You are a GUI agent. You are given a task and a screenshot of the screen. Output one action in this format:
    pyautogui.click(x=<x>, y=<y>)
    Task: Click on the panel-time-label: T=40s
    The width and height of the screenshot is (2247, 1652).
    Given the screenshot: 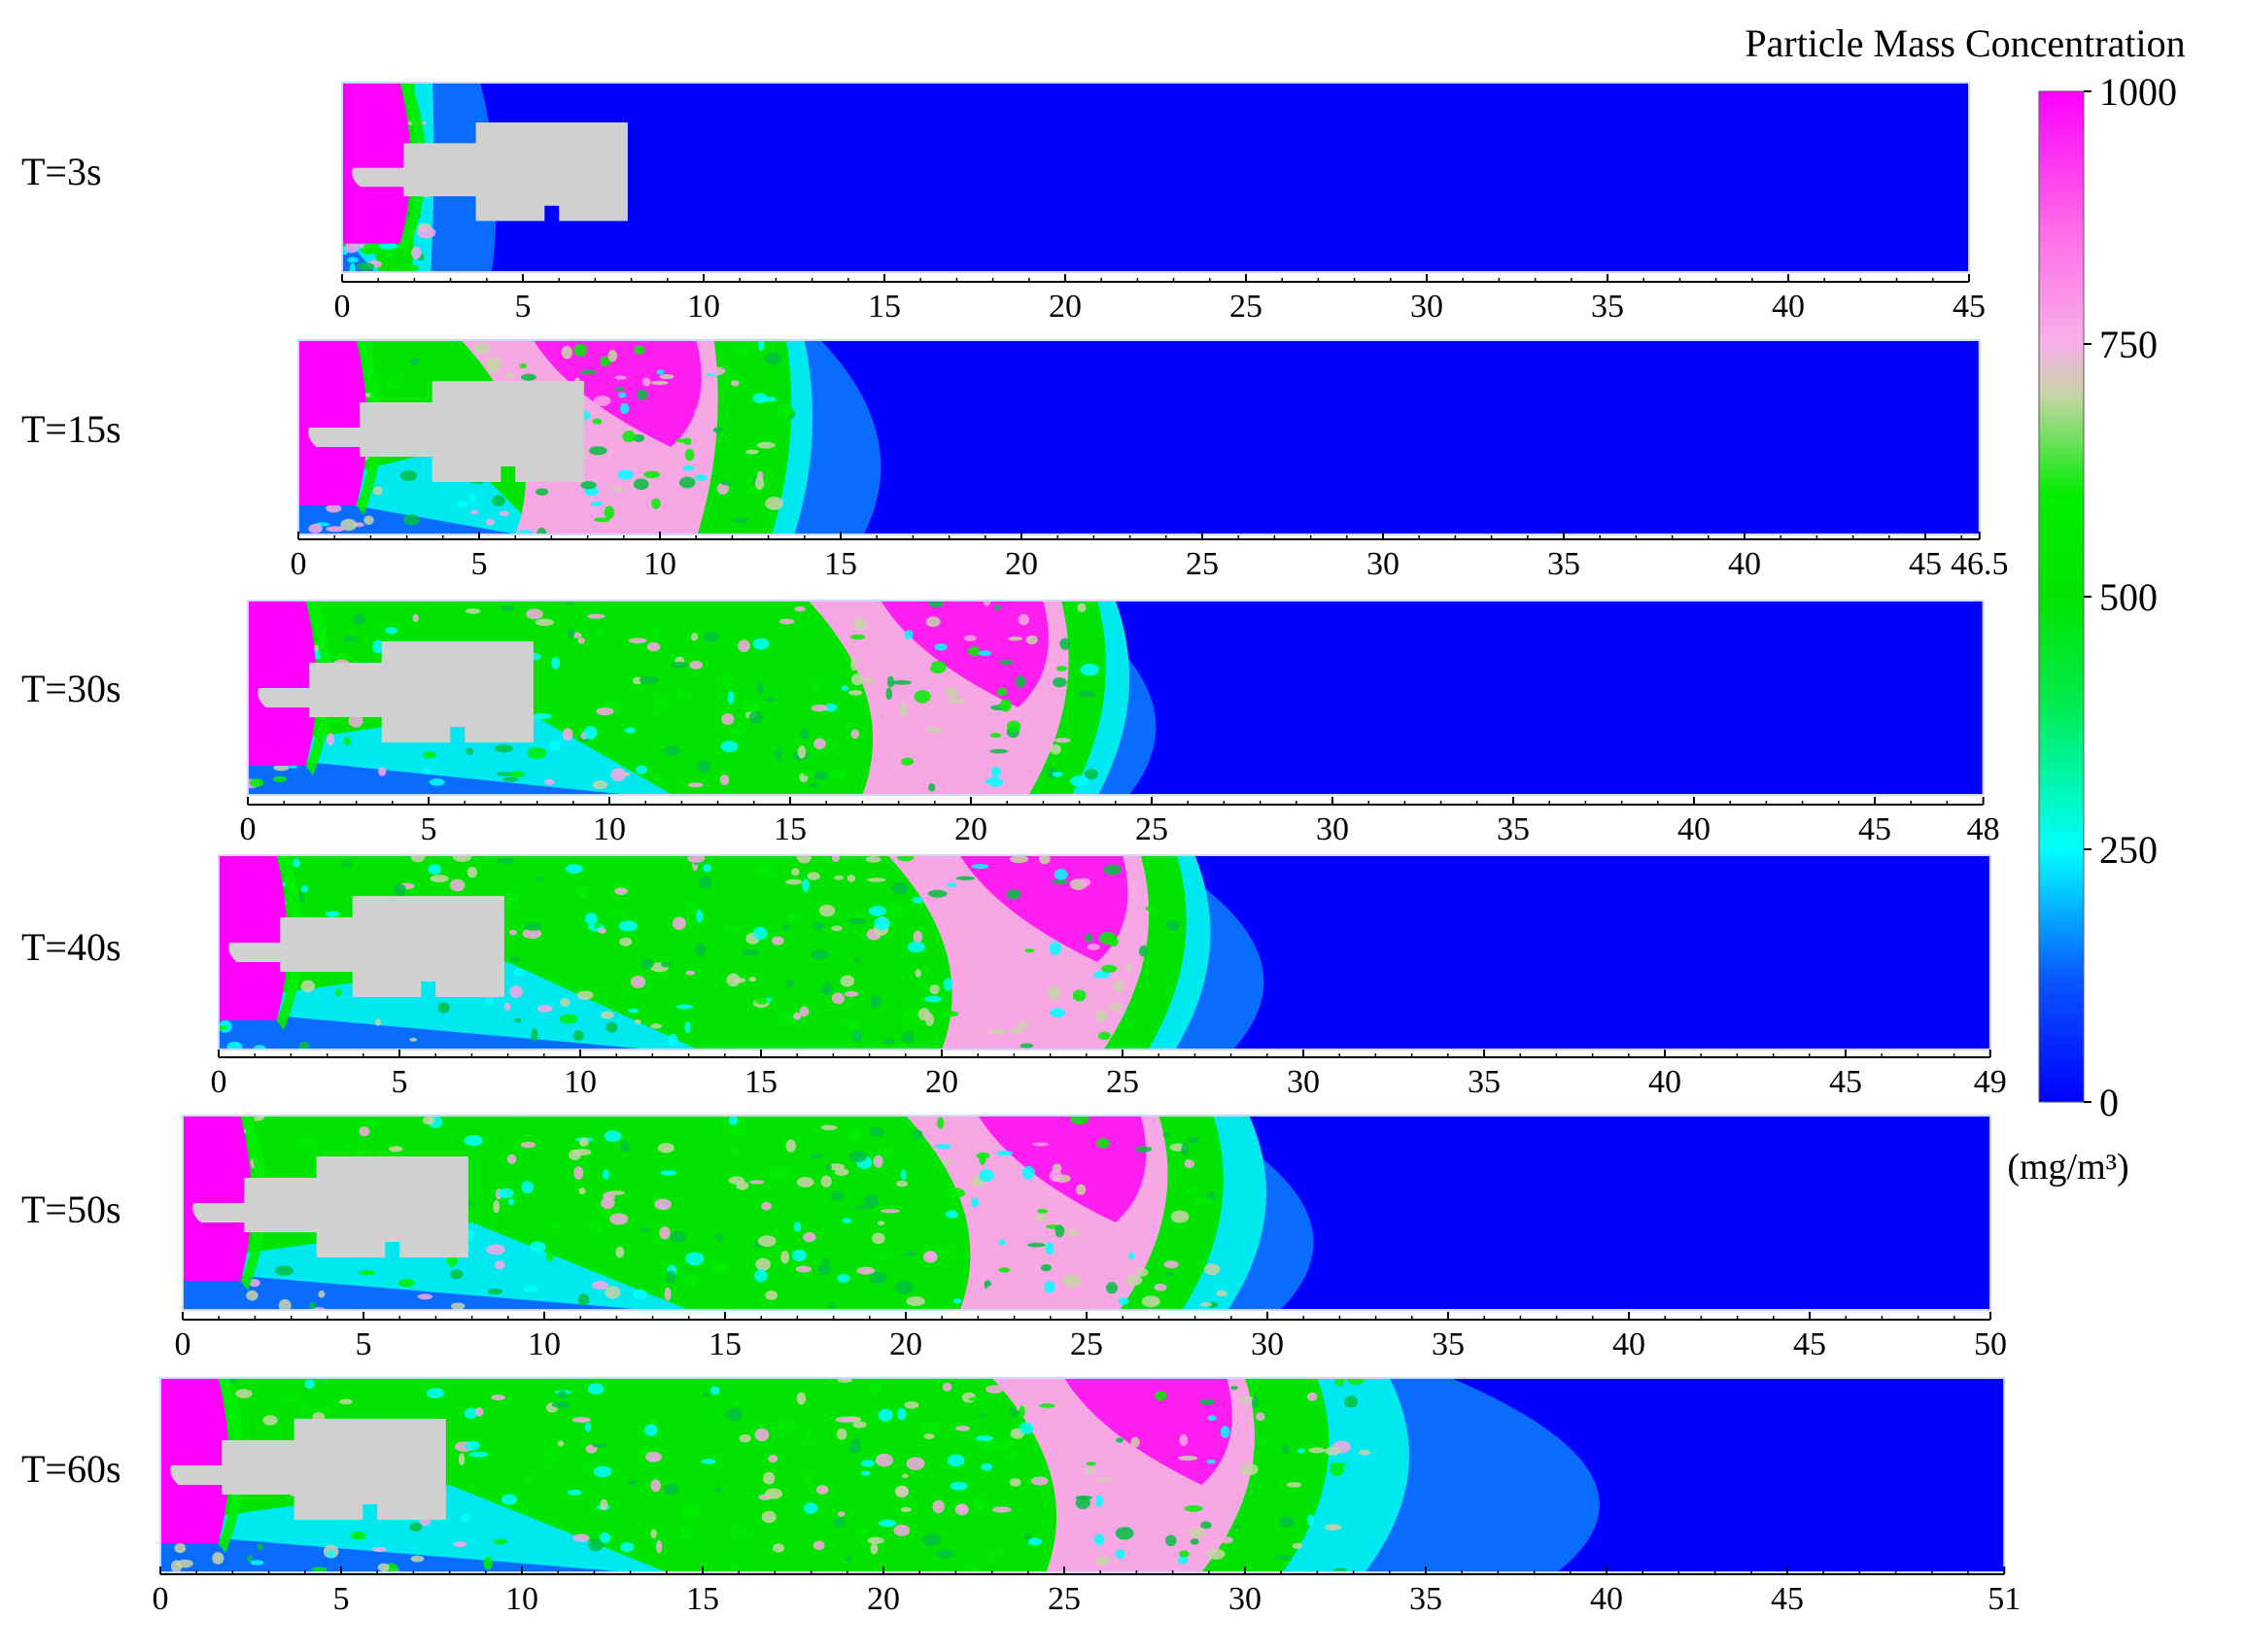 What is the action you would take?
    pyautogui.click(x=71, y=947)
    